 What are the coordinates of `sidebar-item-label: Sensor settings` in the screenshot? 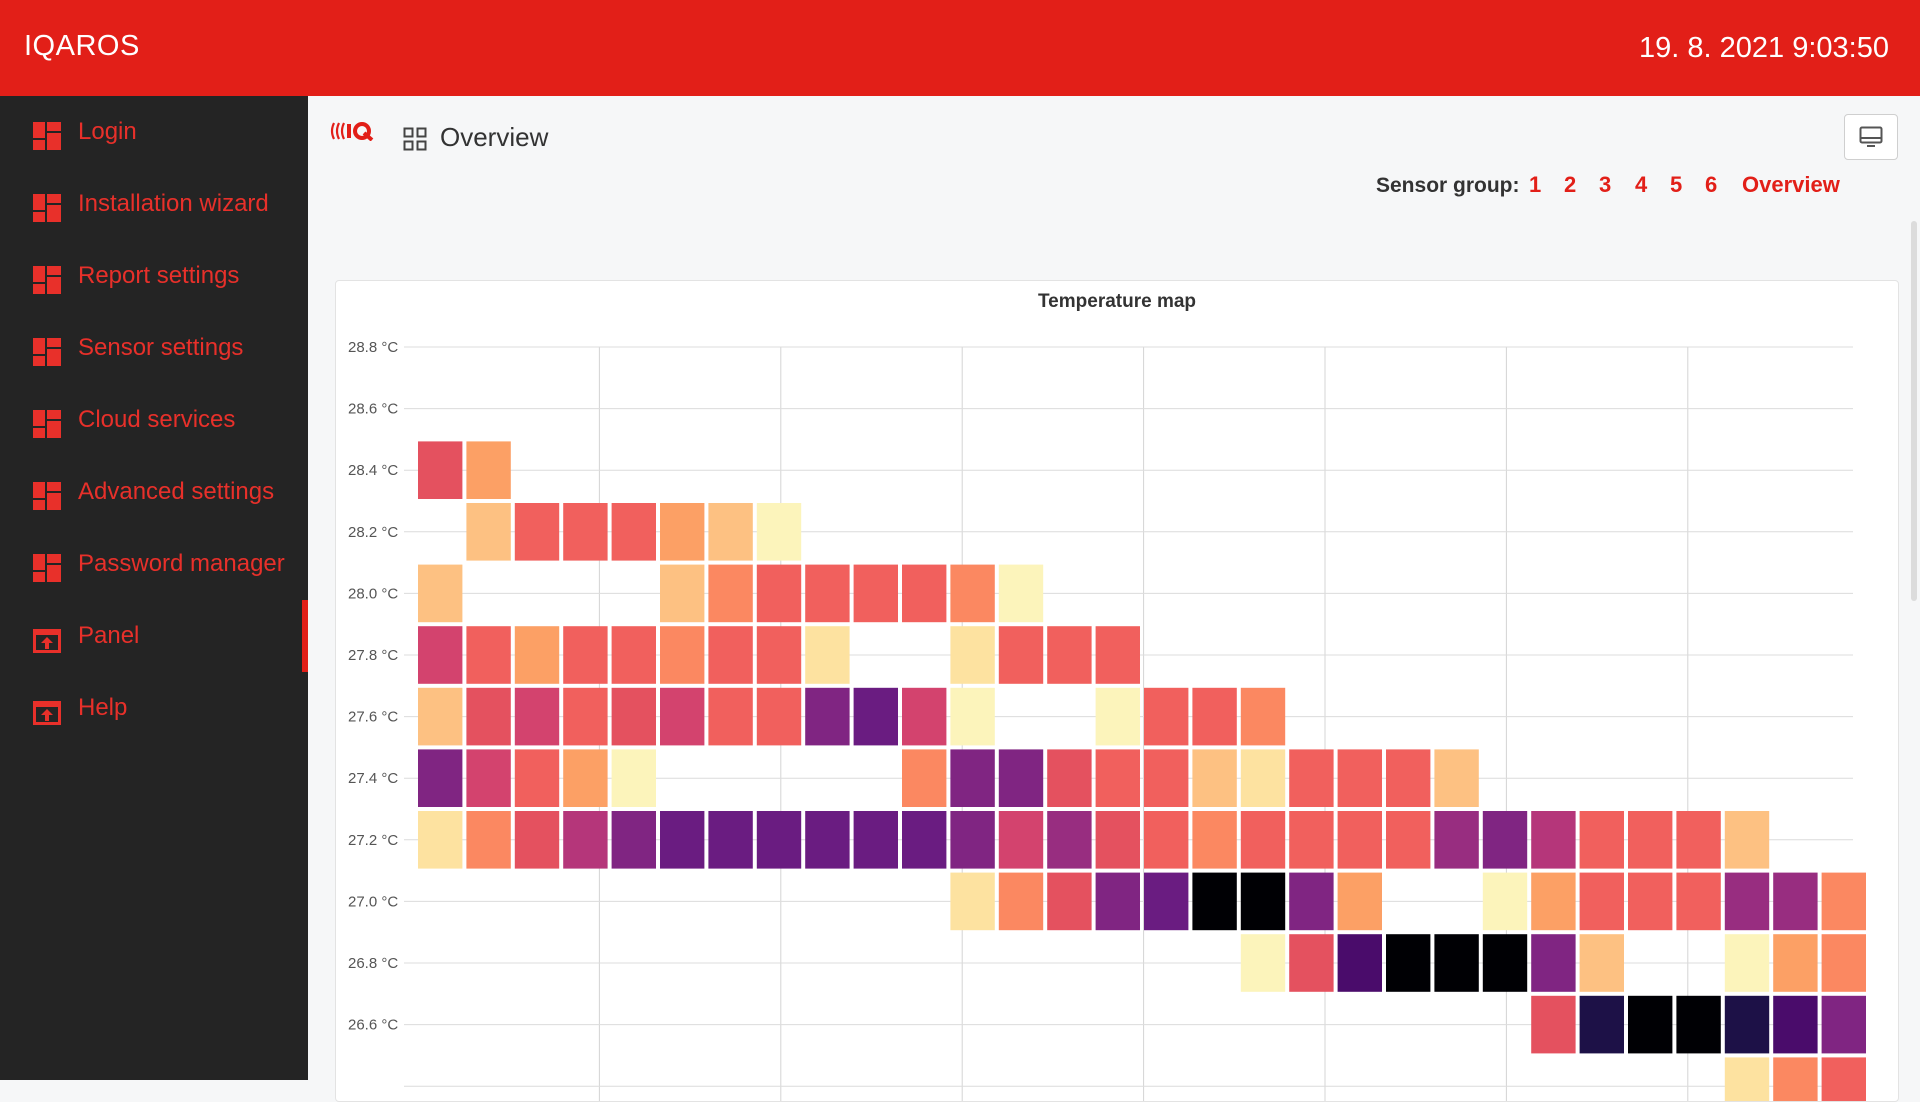 It's located at (161, 347).